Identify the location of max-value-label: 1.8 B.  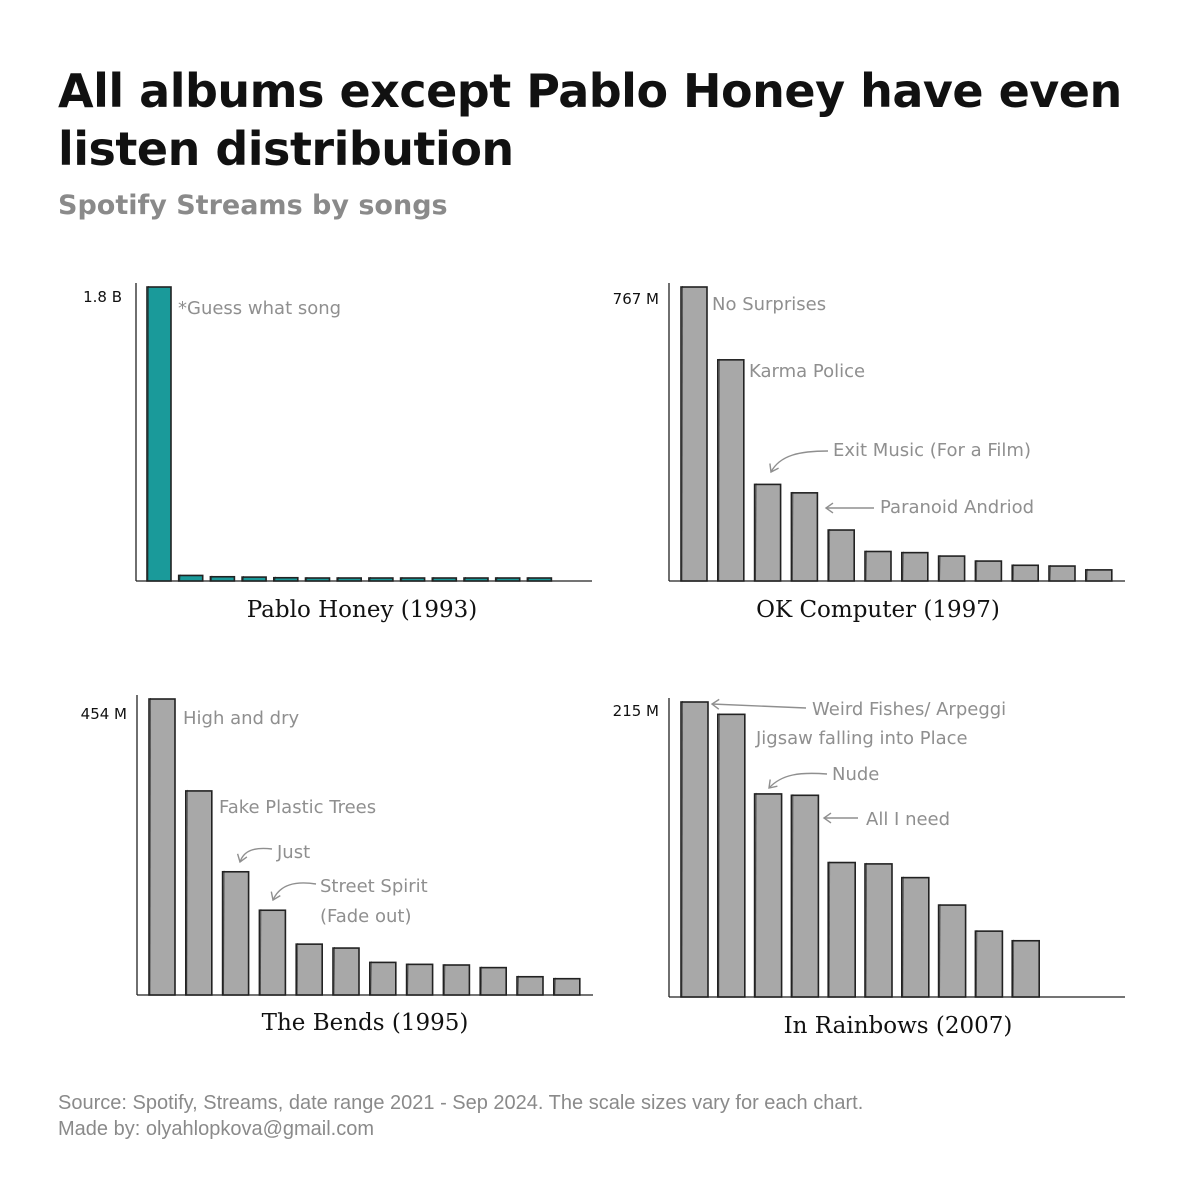
(102, 297).